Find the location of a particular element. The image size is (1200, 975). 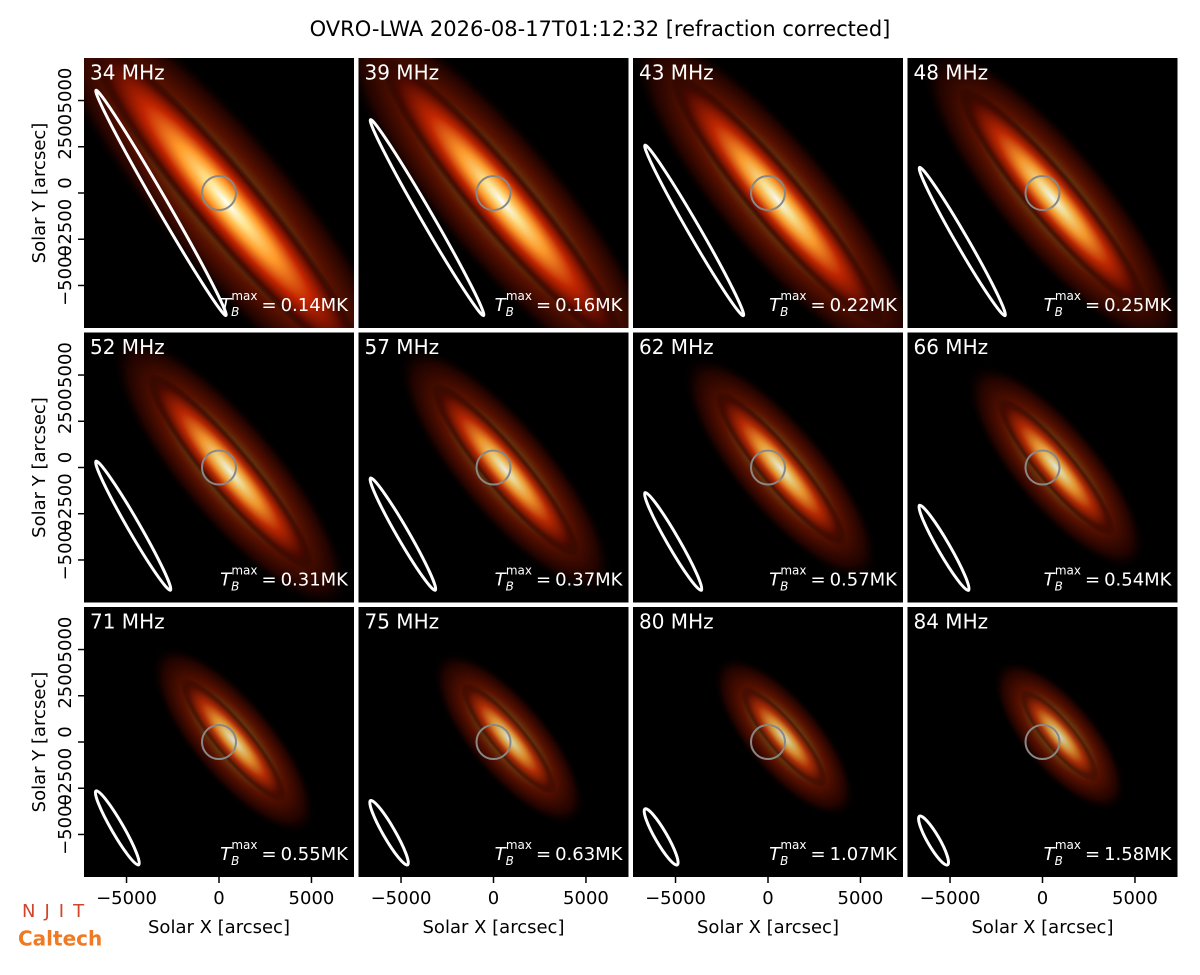

panel-label: 75 MHz is located at coordinates (402, 622).